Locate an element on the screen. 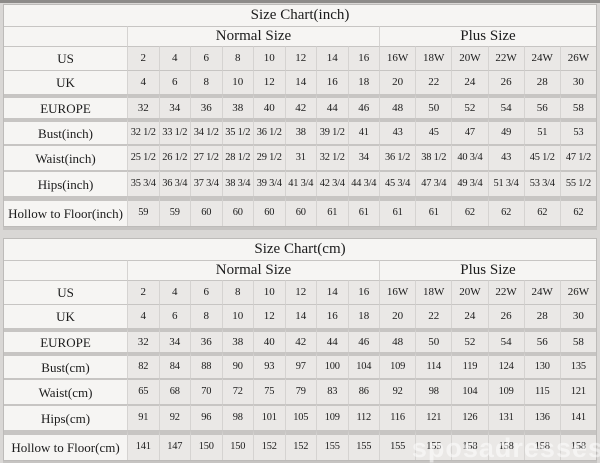  size-cell: 10 is located at coordinates (237, 82).